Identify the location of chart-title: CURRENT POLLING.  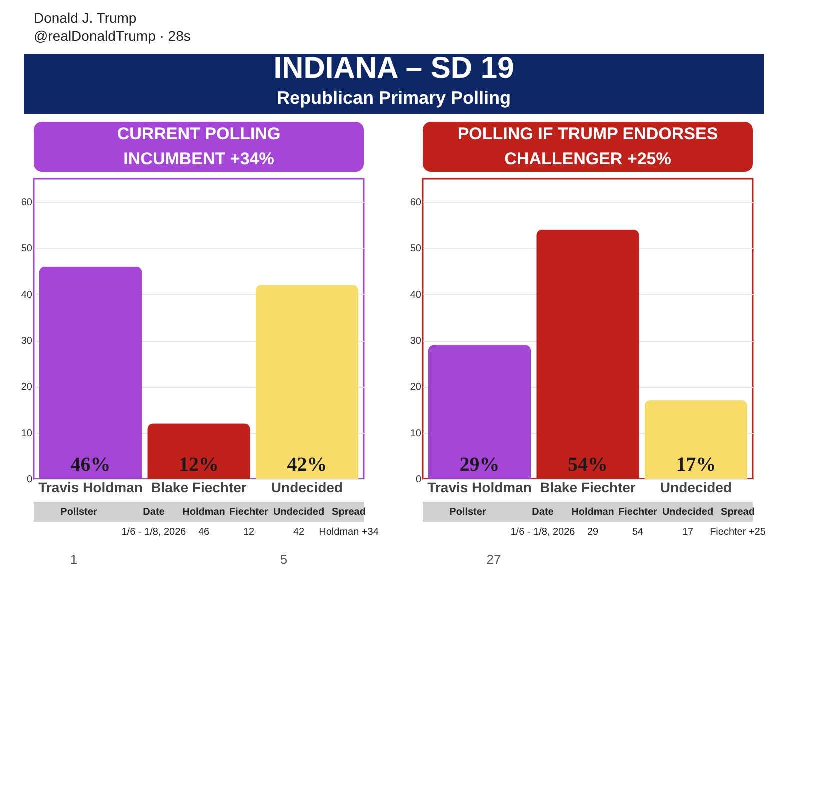
(199, 134).